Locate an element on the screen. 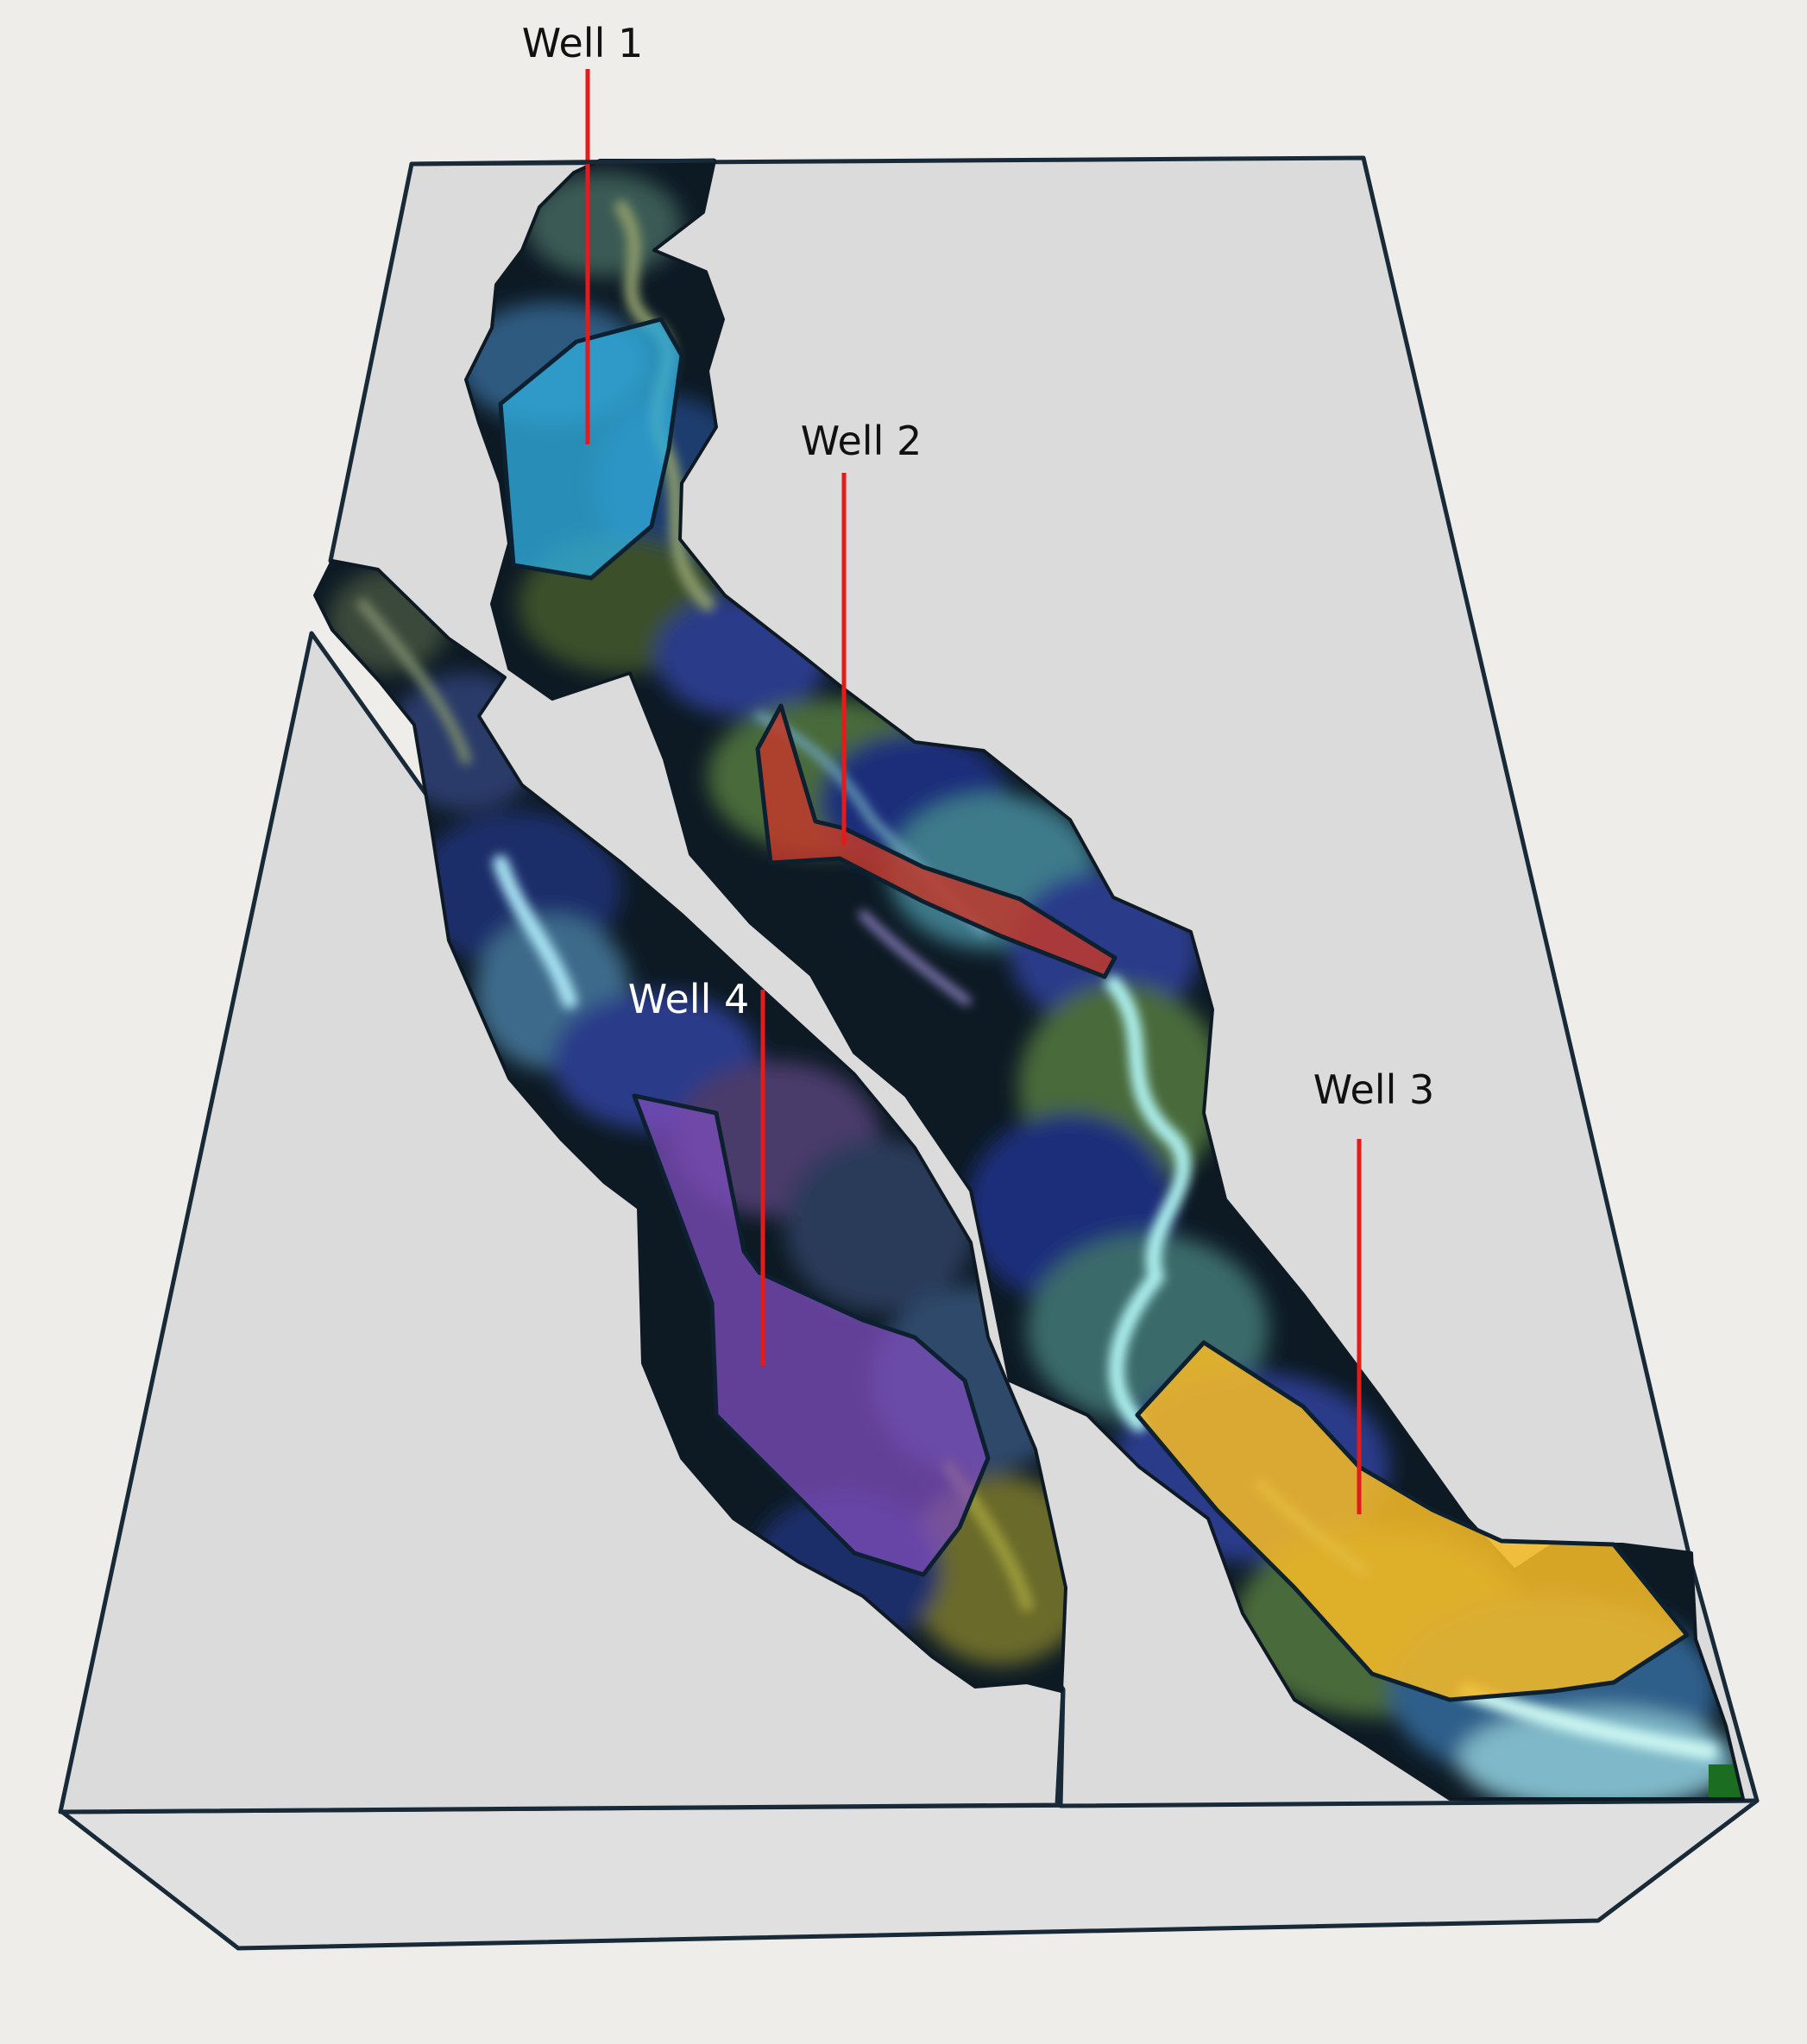 Image resolution: width=1807 pixels, height=2044 pixels. well-4-zone is located at coordinates (811, 1335).